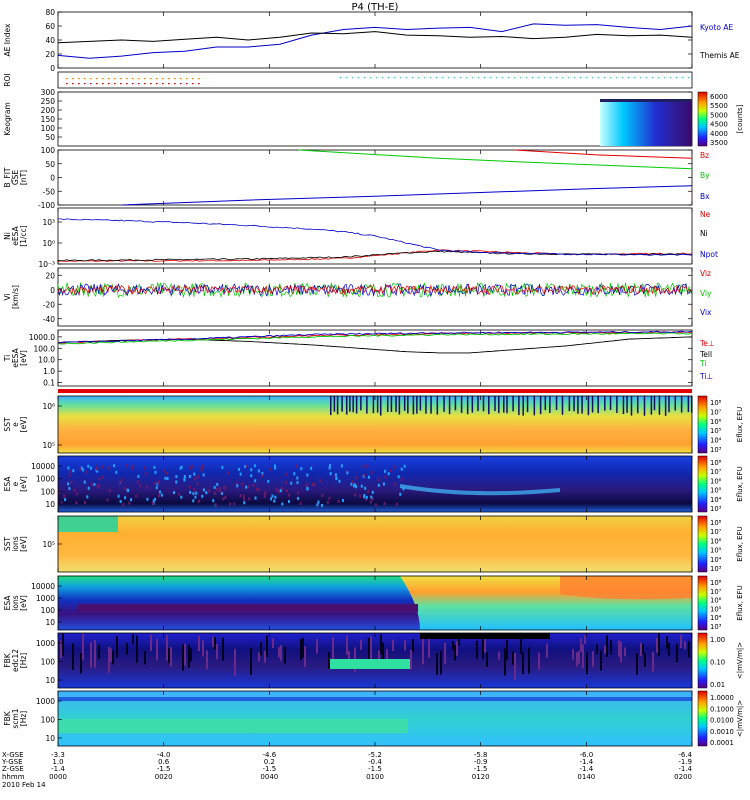 The image size is (750, 800). What do you see at coordinates (646, 122) in the screenshot?
I see `keogram-image` at bounding box center [646, 122].